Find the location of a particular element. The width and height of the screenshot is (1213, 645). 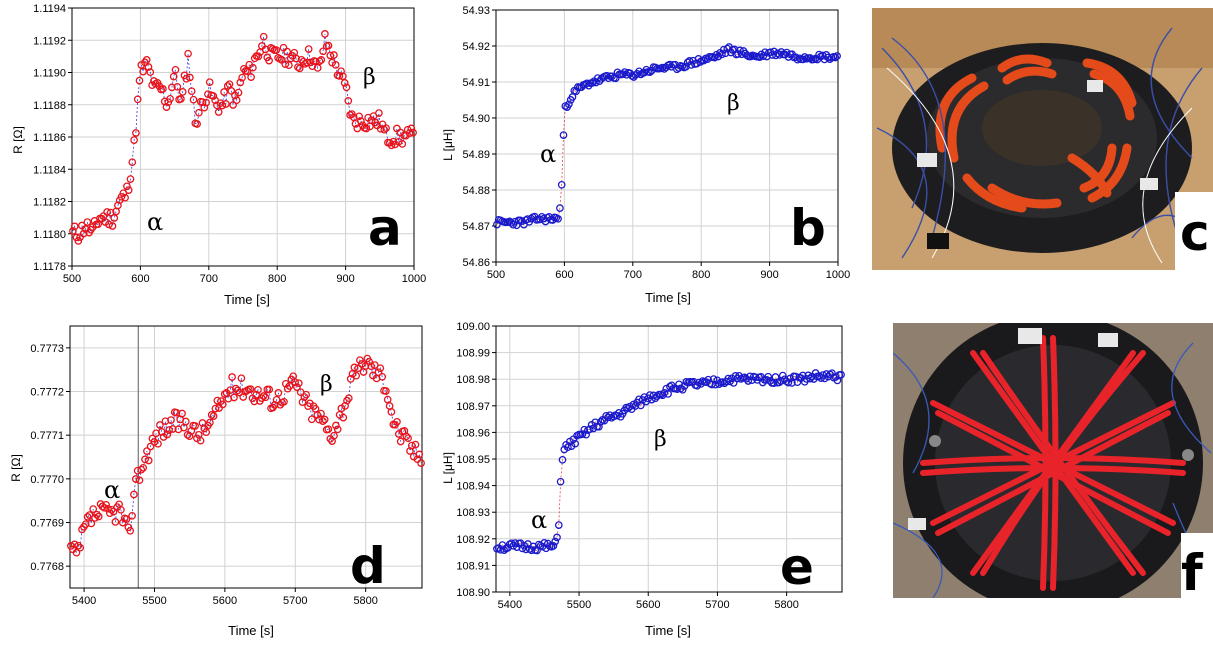

y-tick-label: 0.7772 is located at coordinates (47, 393).